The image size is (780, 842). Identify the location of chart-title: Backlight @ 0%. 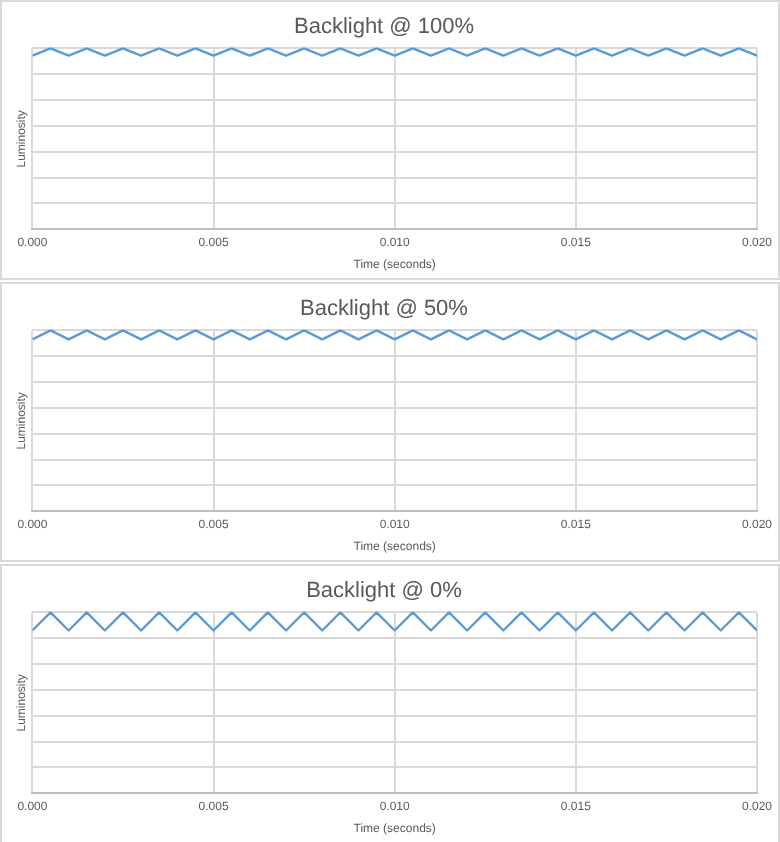
(384, 591).